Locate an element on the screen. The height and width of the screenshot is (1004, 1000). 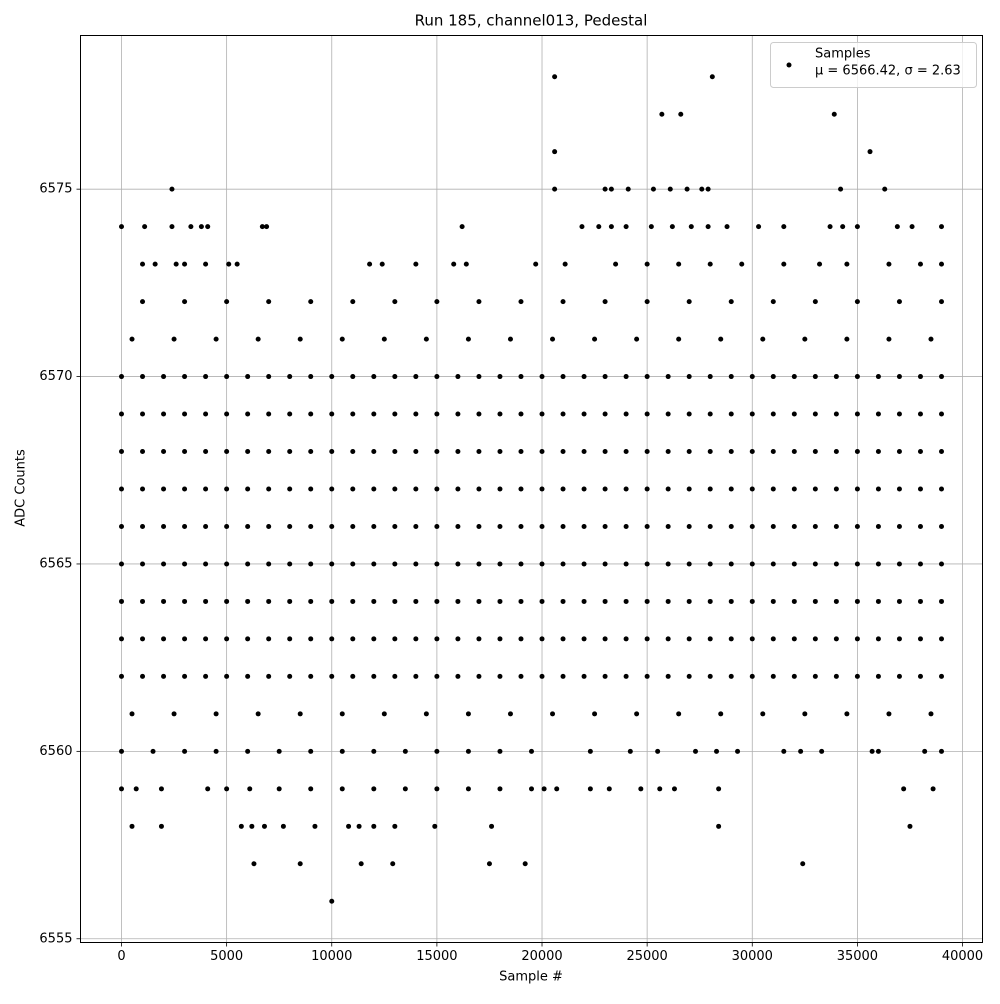
x-tick-label: 40000 is located at coordinates (962, 956).